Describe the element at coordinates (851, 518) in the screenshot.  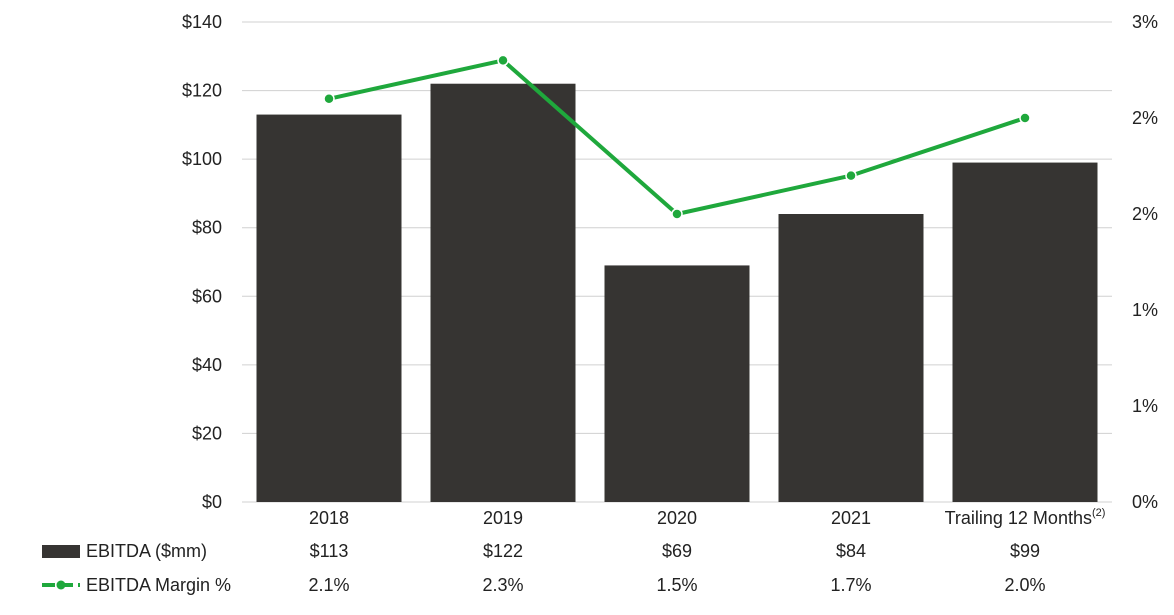
I see `category-label: 2021` at that location.